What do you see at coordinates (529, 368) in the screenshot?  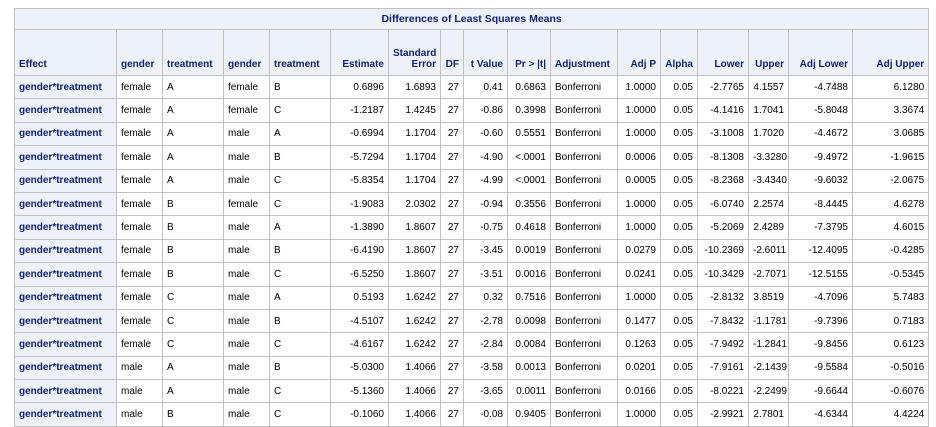 I see `table-cell: 0.0013` at bounding box center [529, 368].